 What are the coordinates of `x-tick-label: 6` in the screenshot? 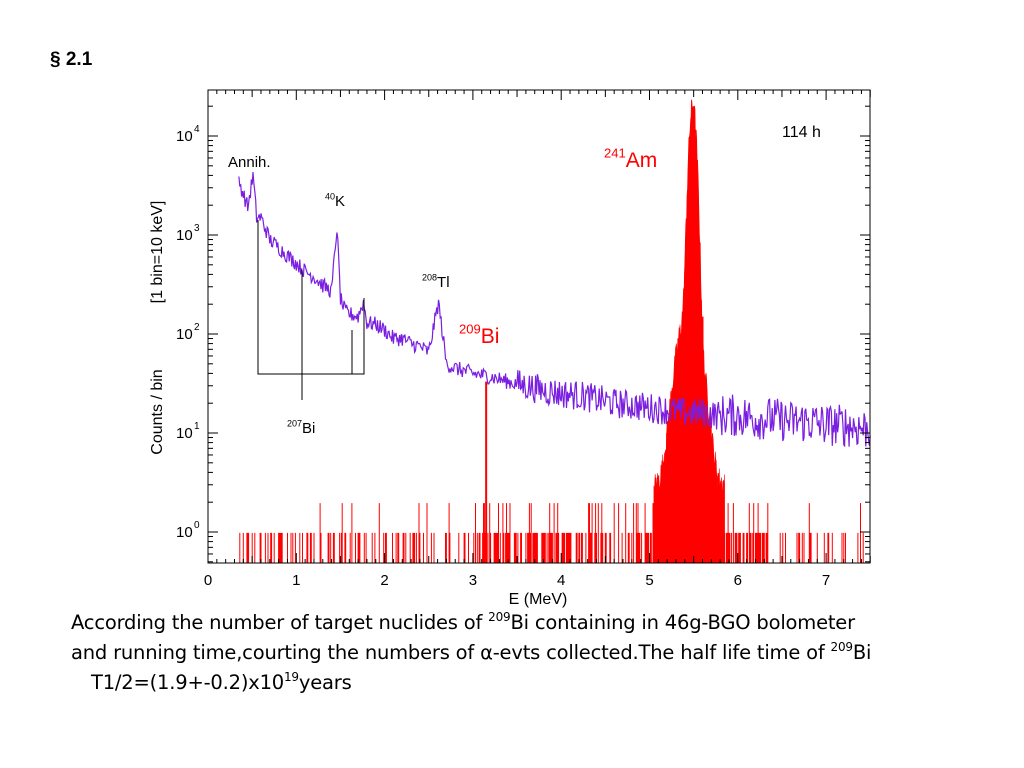 It's located at (738, 580).